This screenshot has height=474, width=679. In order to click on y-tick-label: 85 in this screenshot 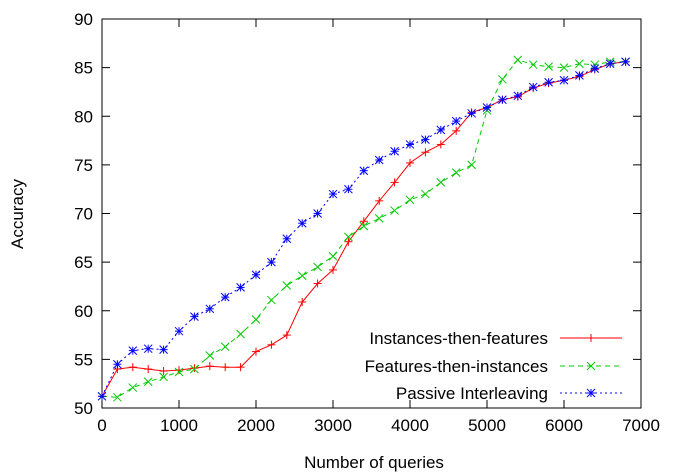, I will do `click(83, 68)`.